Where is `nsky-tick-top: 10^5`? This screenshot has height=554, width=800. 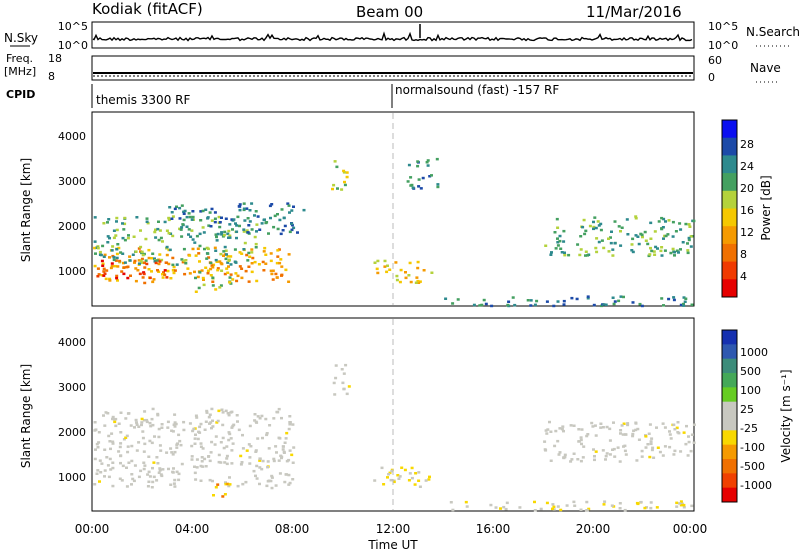 nsky-tick-top: 10^5 is located at coordinates (73, 26).